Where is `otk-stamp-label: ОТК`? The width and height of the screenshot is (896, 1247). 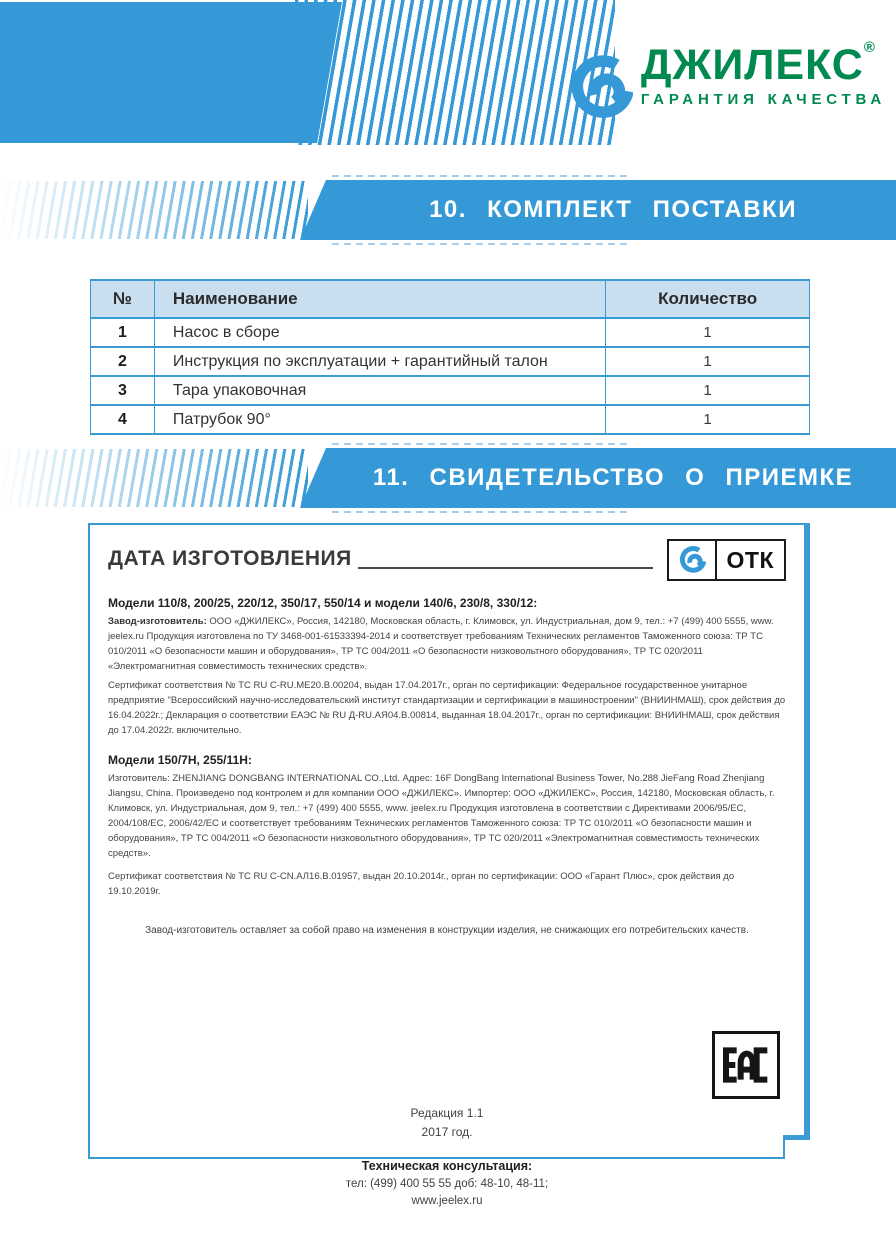 otk-stamp-label: ОТК is located at coordinates (750, 559).